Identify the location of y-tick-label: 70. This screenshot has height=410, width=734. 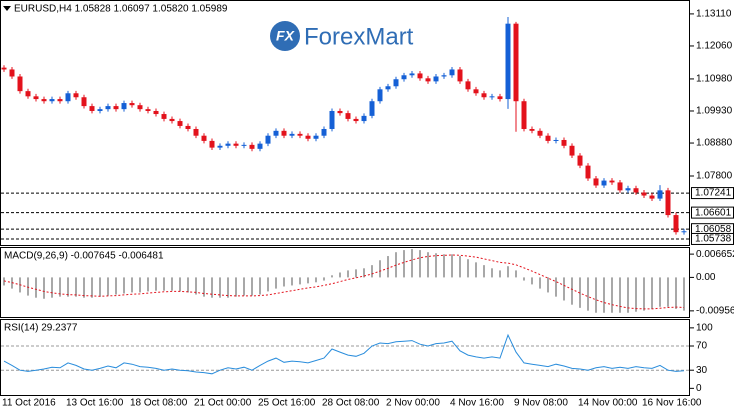
(702, 346).